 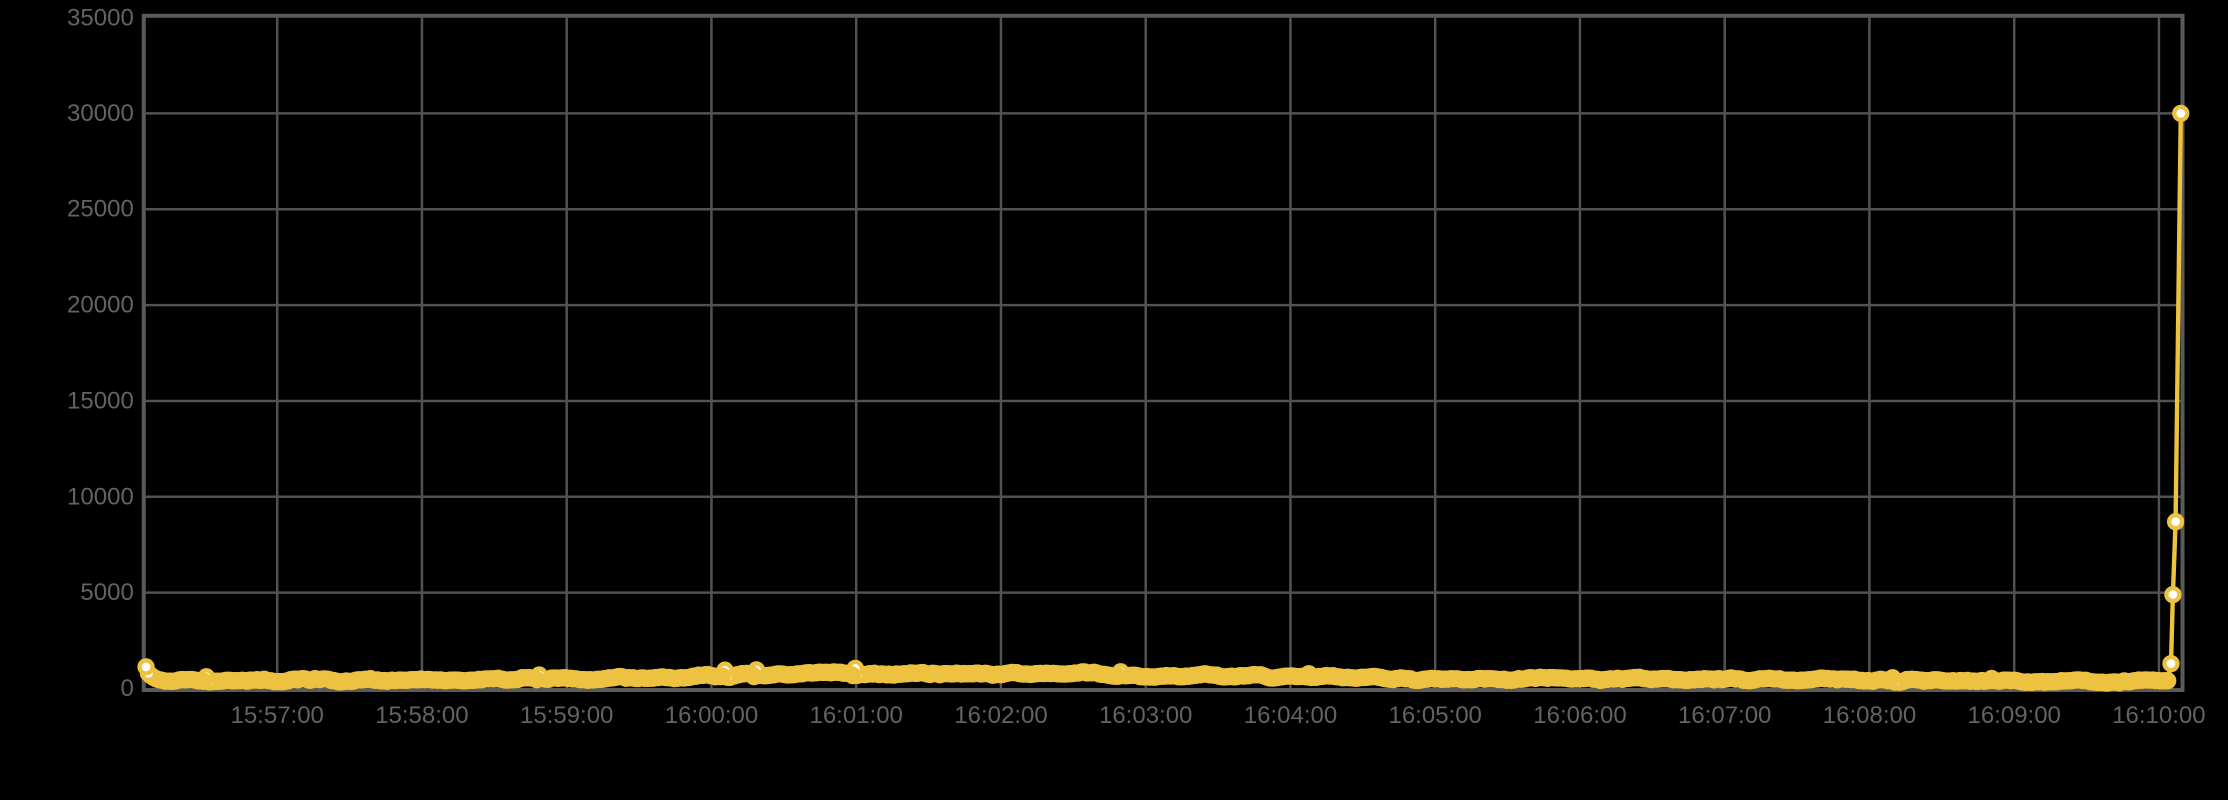 What do you see at coordinates (1290, 715) in the screenshot?
I see `svg-text: 16:04:00` at bounding box center [1290, 715].